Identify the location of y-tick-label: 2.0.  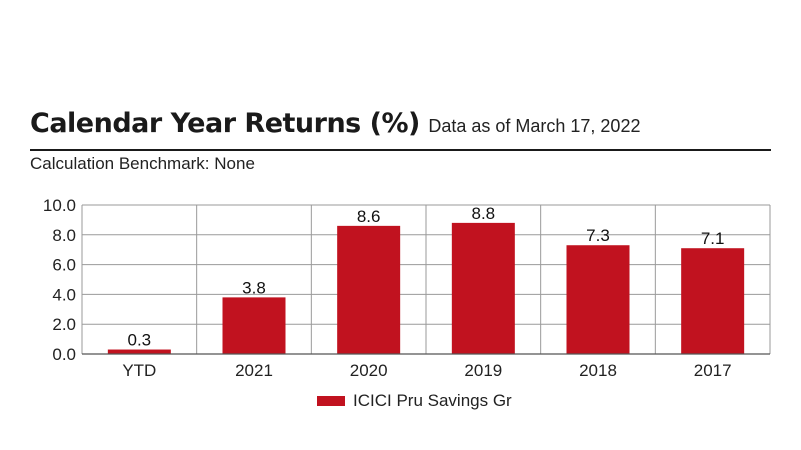
(64, 324).